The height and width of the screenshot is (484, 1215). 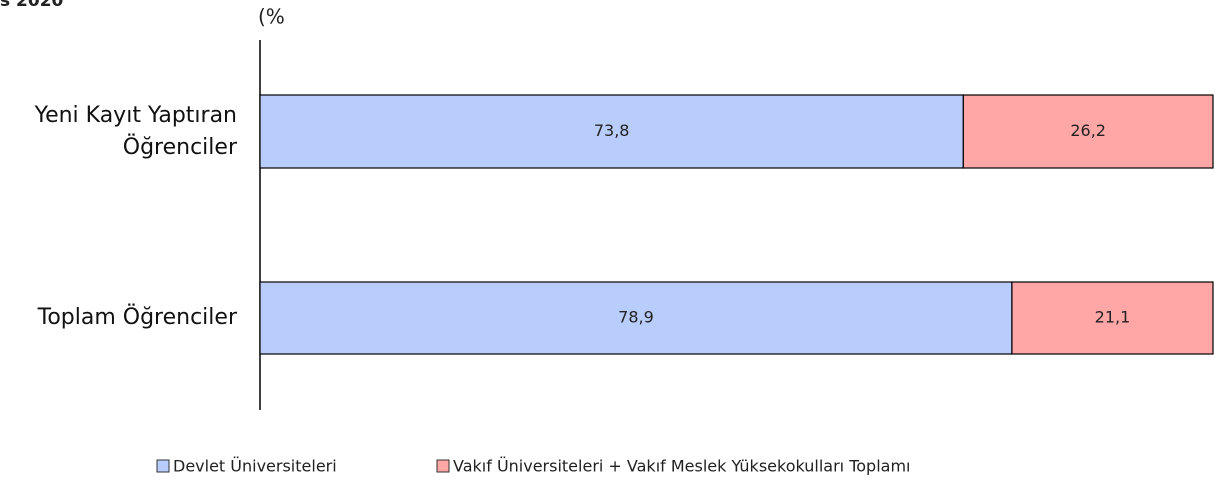 I want to click on chart-title: s 2020, so click(x=32, y=5).